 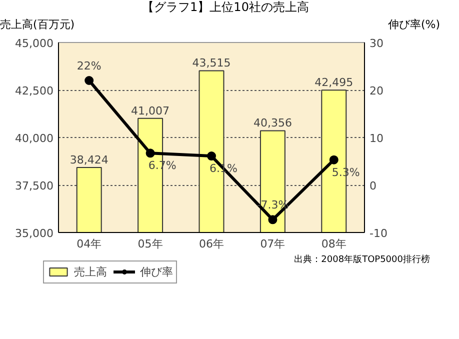 I want to click on y-tick-label: 40,000, so click(x=34, y=138).